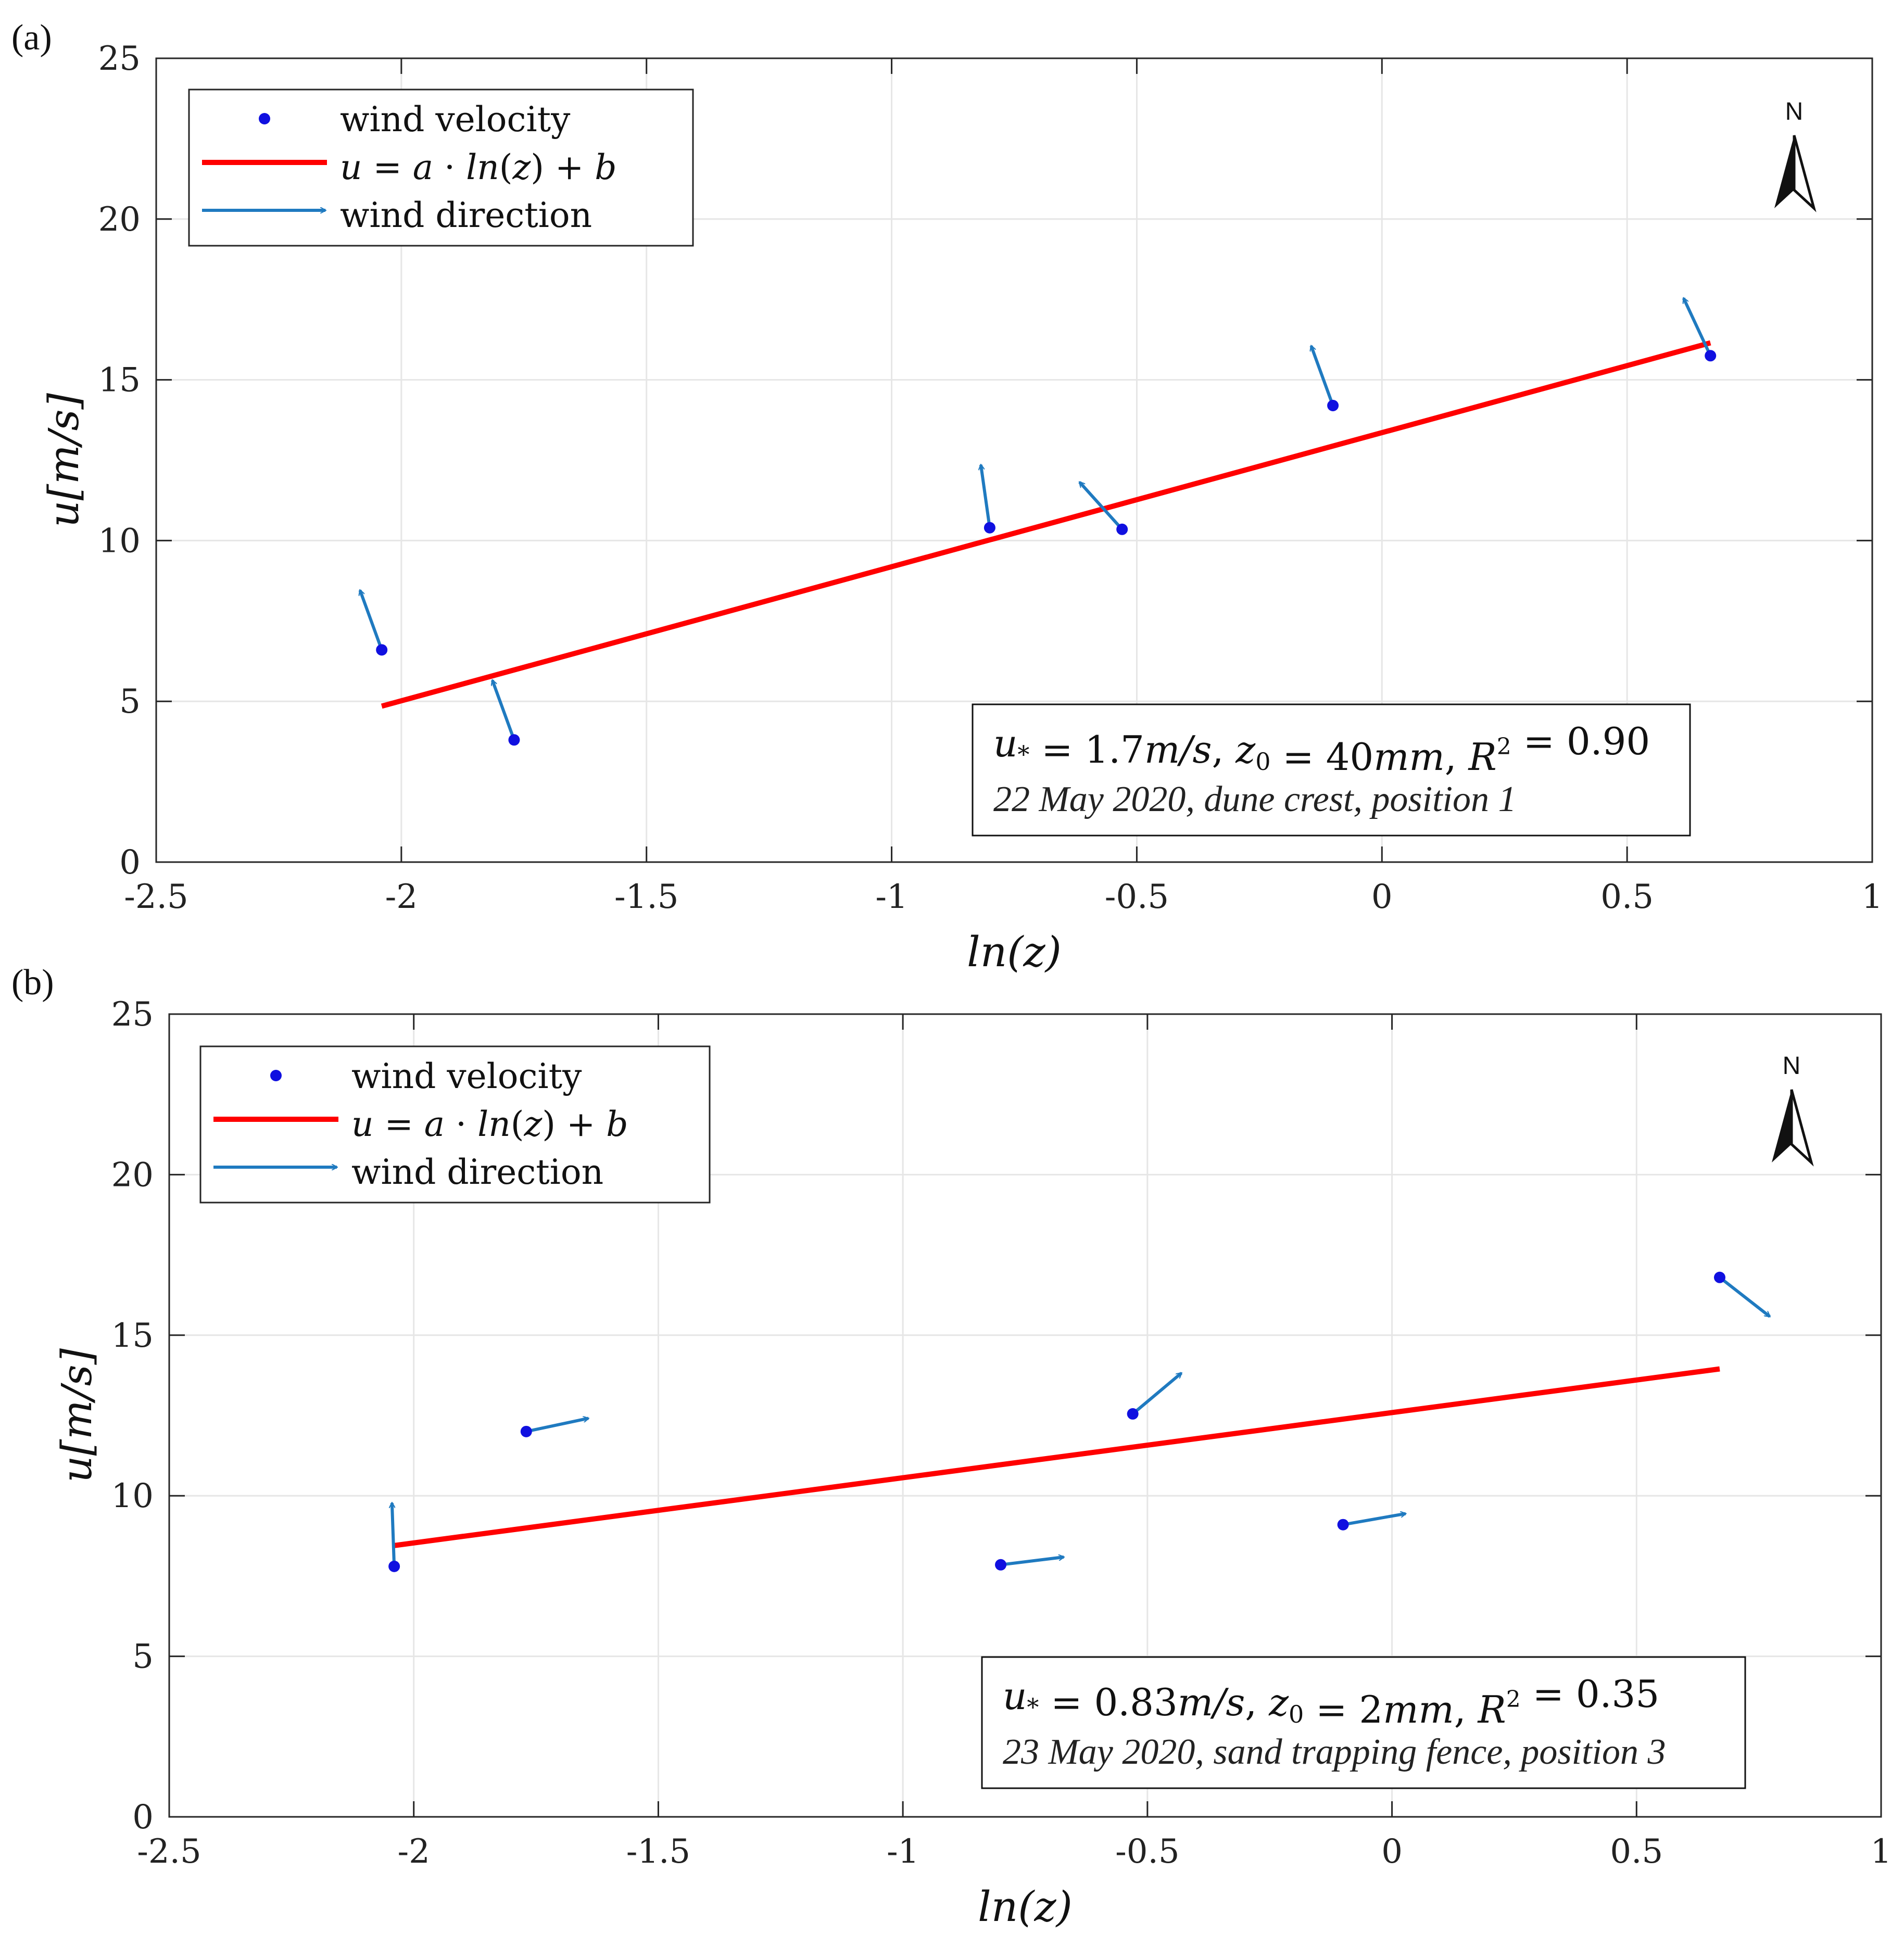  What do you see at coordinates (1321, 749) in the screenshot?
I see `annotation-equation: u* = 1.7m/s, z0 = 40mm, R2 = 0.90` at bounding box center [1321, 749].